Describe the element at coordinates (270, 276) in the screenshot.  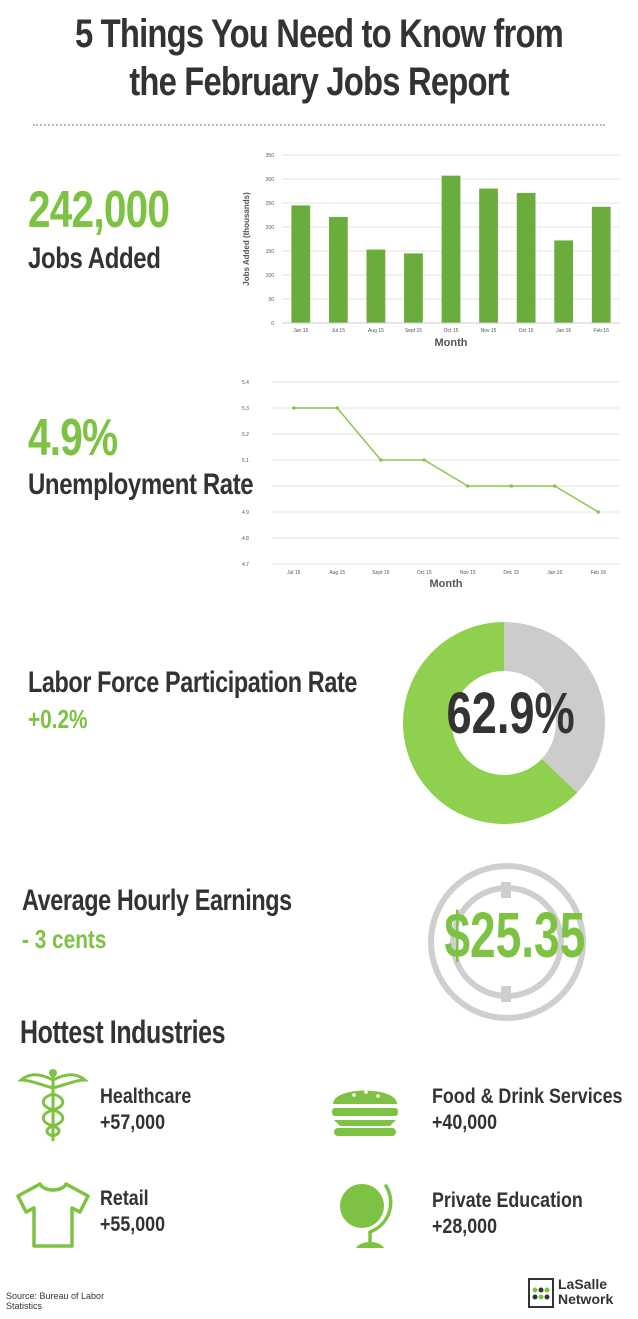
I see `y-tick-label: 100` at that location.